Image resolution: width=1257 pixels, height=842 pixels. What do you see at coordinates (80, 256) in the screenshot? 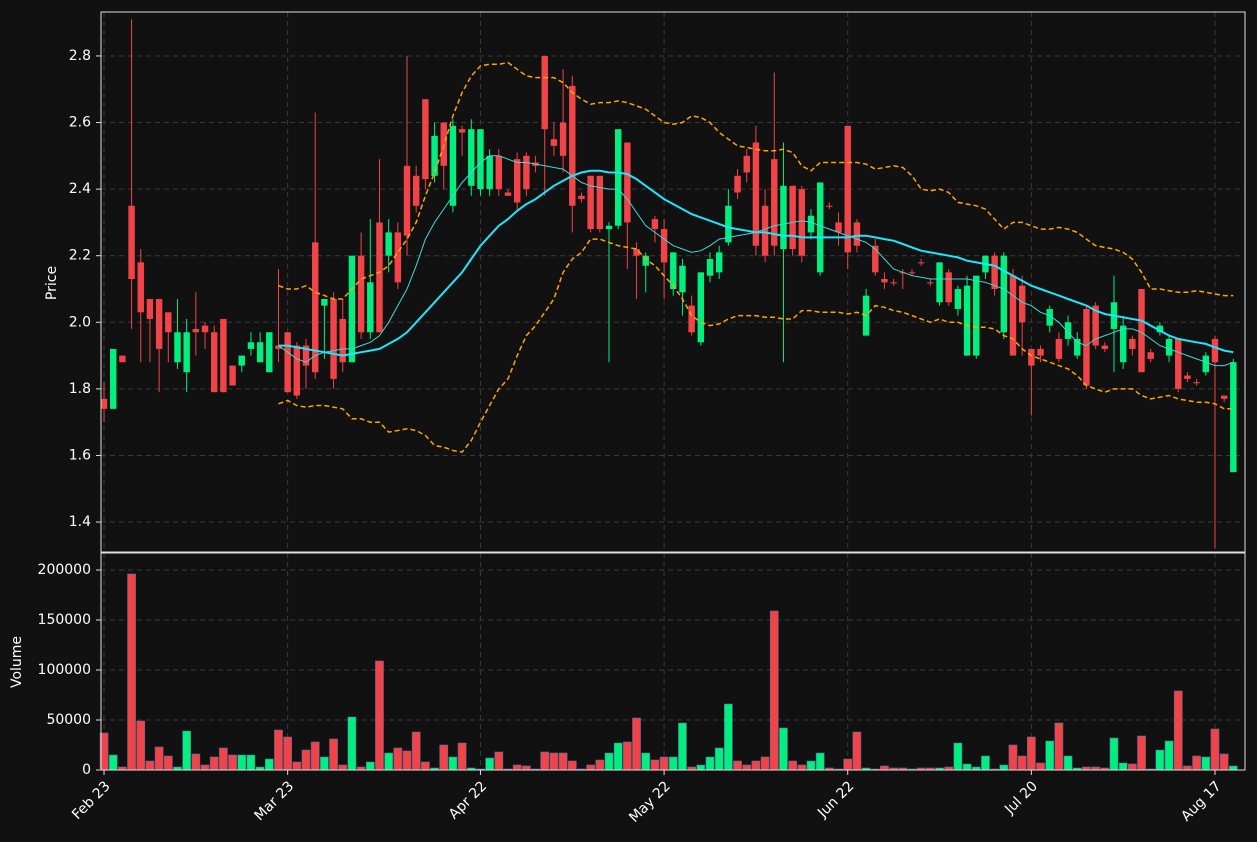
I see `y-tick-label: 2.2` at bounding box center [80, 256].